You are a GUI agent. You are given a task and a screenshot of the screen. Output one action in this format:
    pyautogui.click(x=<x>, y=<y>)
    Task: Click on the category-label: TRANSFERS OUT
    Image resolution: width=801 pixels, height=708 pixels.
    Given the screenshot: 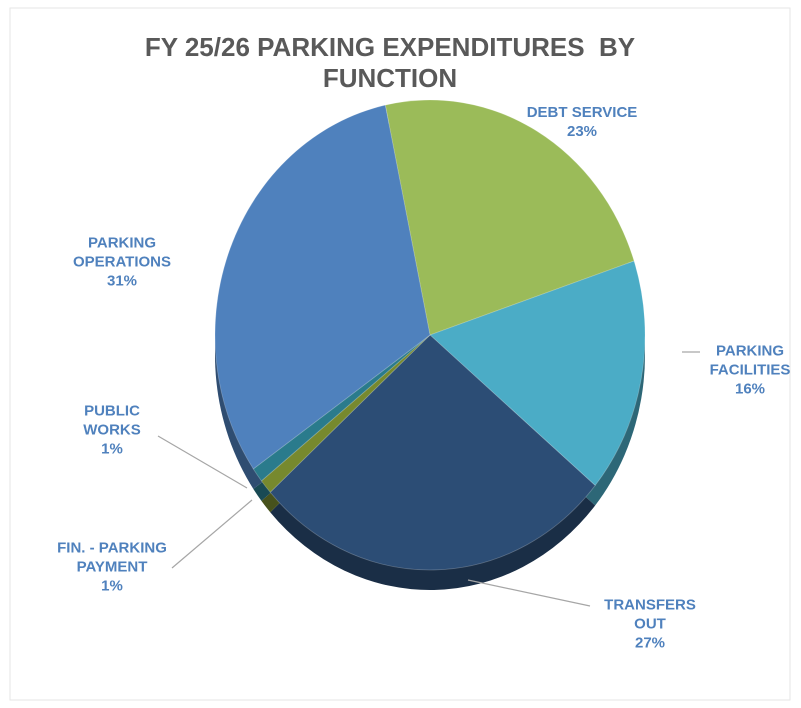 What is the action you would take?
    pyautogui.click(x=650, y=614)
    